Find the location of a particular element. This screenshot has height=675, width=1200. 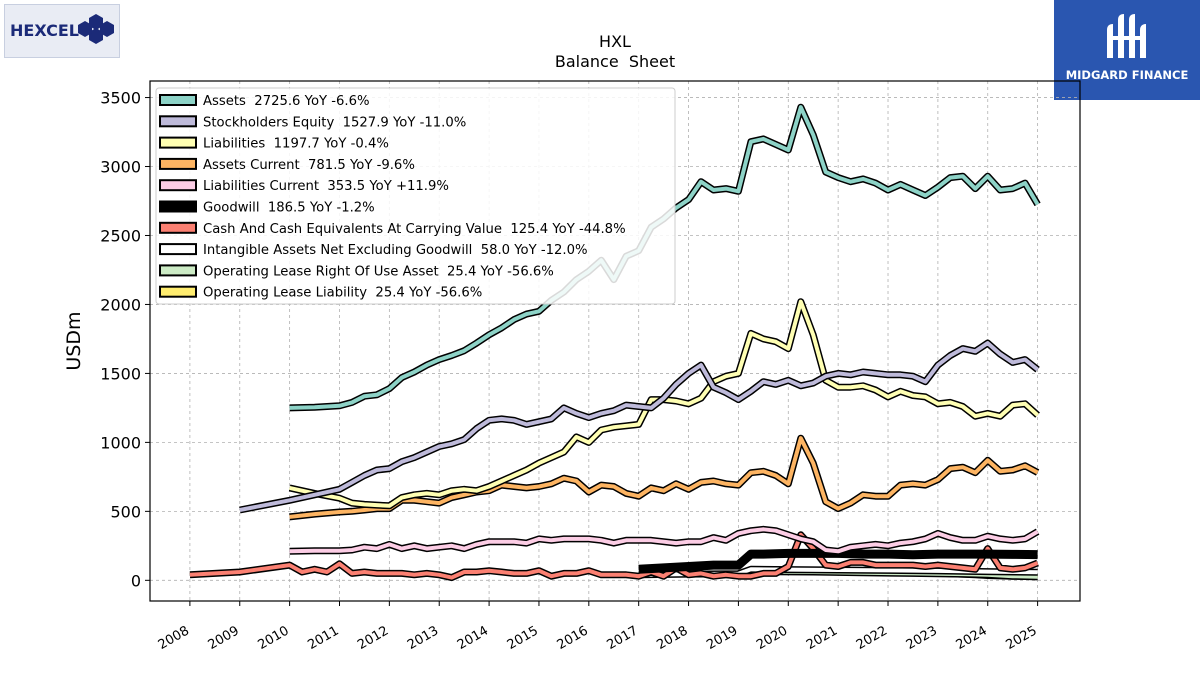

y-tick-label: 3000 is located at coordinates (120, 167).